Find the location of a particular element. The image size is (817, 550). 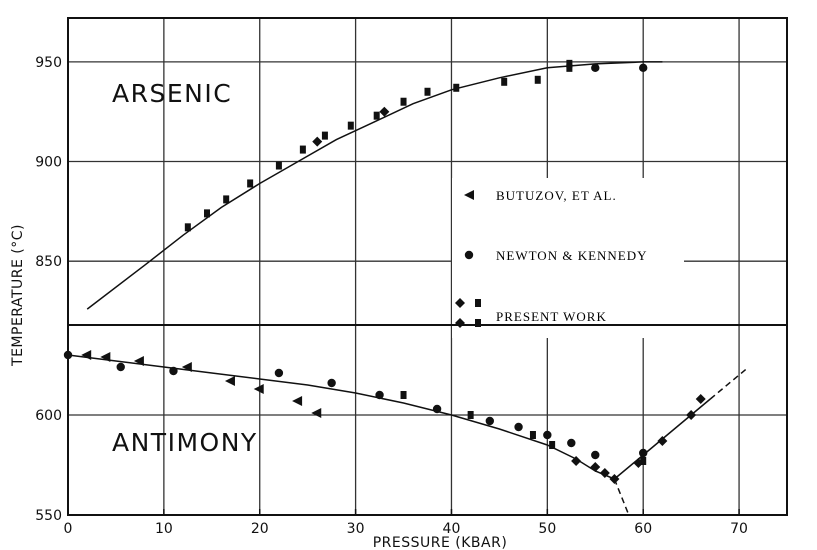

x-tick-label: 0 is located at coordinates (68, 529).